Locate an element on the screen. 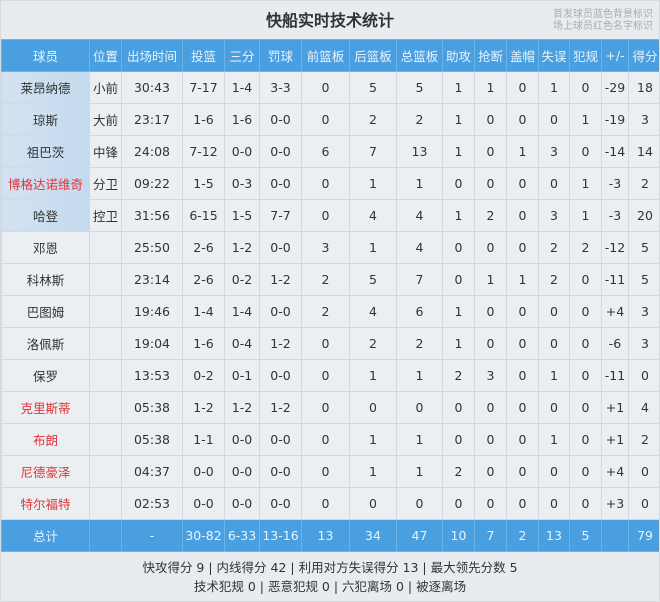 The width and height of the screenshot is (660, 602). player-name: 祖巴茨 is located at coordinates (45, 151).